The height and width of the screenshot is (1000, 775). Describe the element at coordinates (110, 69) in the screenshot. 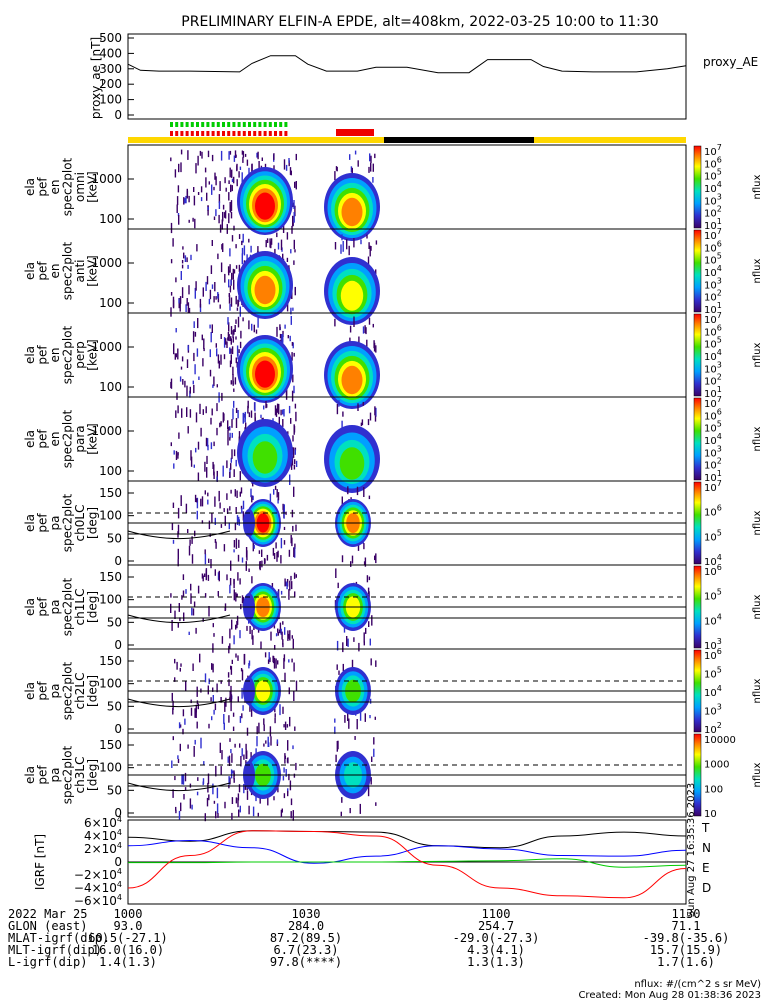

I see `ae-tick-label: 300` at that location.